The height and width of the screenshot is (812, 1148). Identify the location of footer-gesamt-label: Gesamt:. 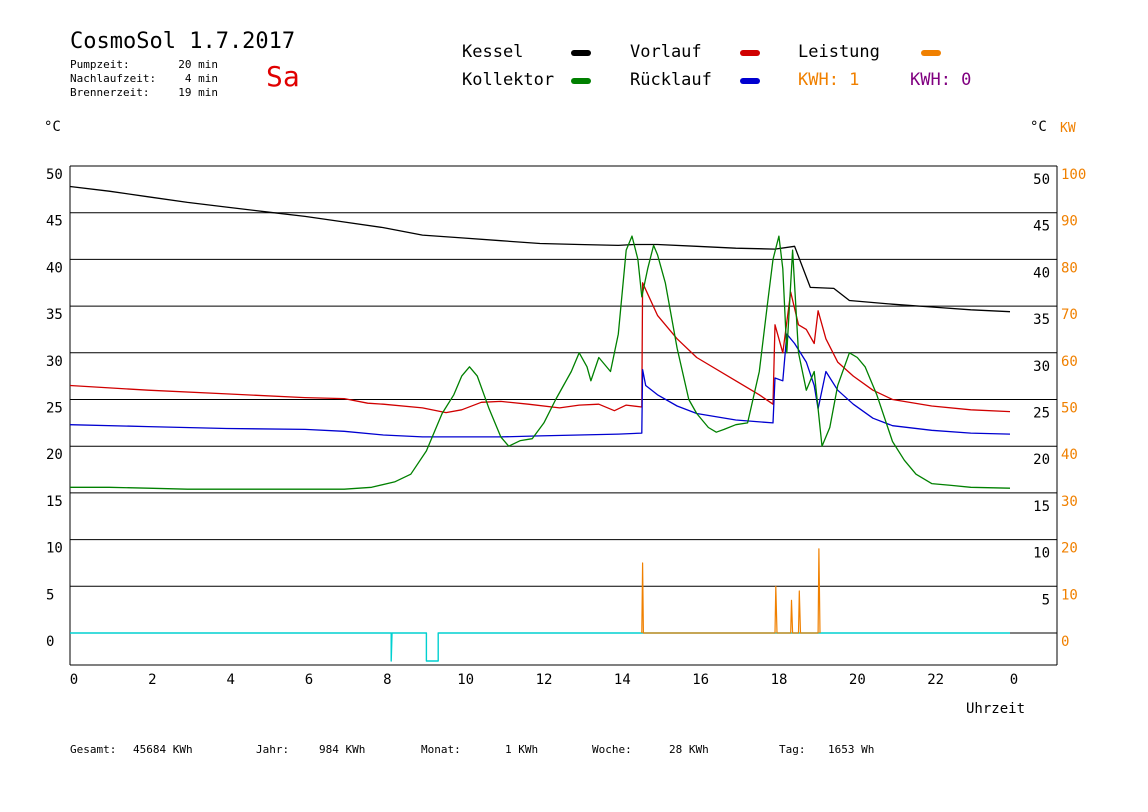
(93, 749).